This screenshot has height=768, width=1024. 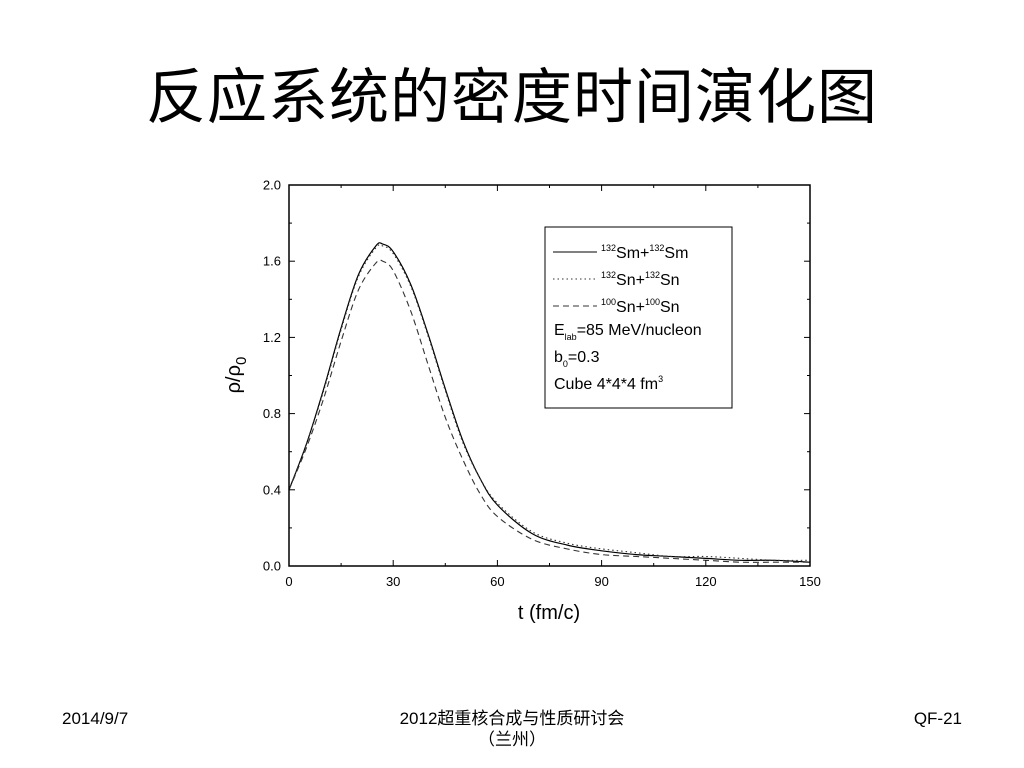 What do you see at coordinates (549, 613) in the screenshot?
I see `x-axis-label: t (fm/c)` at bounding box center [549, 613].